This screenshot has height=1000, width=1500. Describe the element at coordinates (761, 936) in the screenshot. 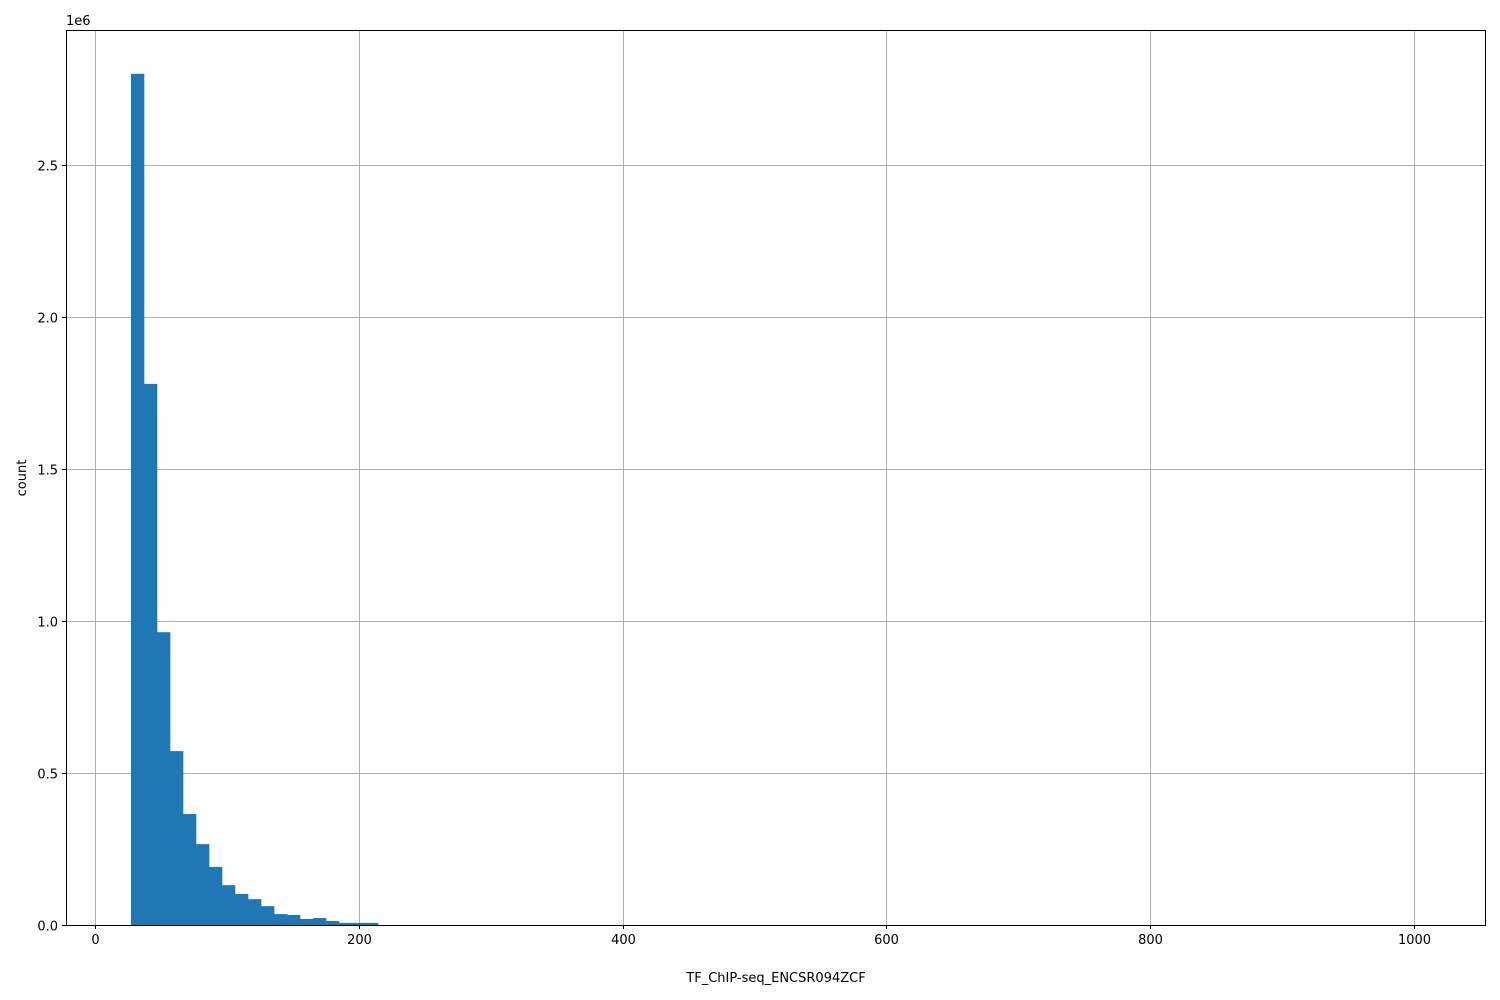

I see `x-axis-ticks: 0 200 400 600 800 1000` at that location.